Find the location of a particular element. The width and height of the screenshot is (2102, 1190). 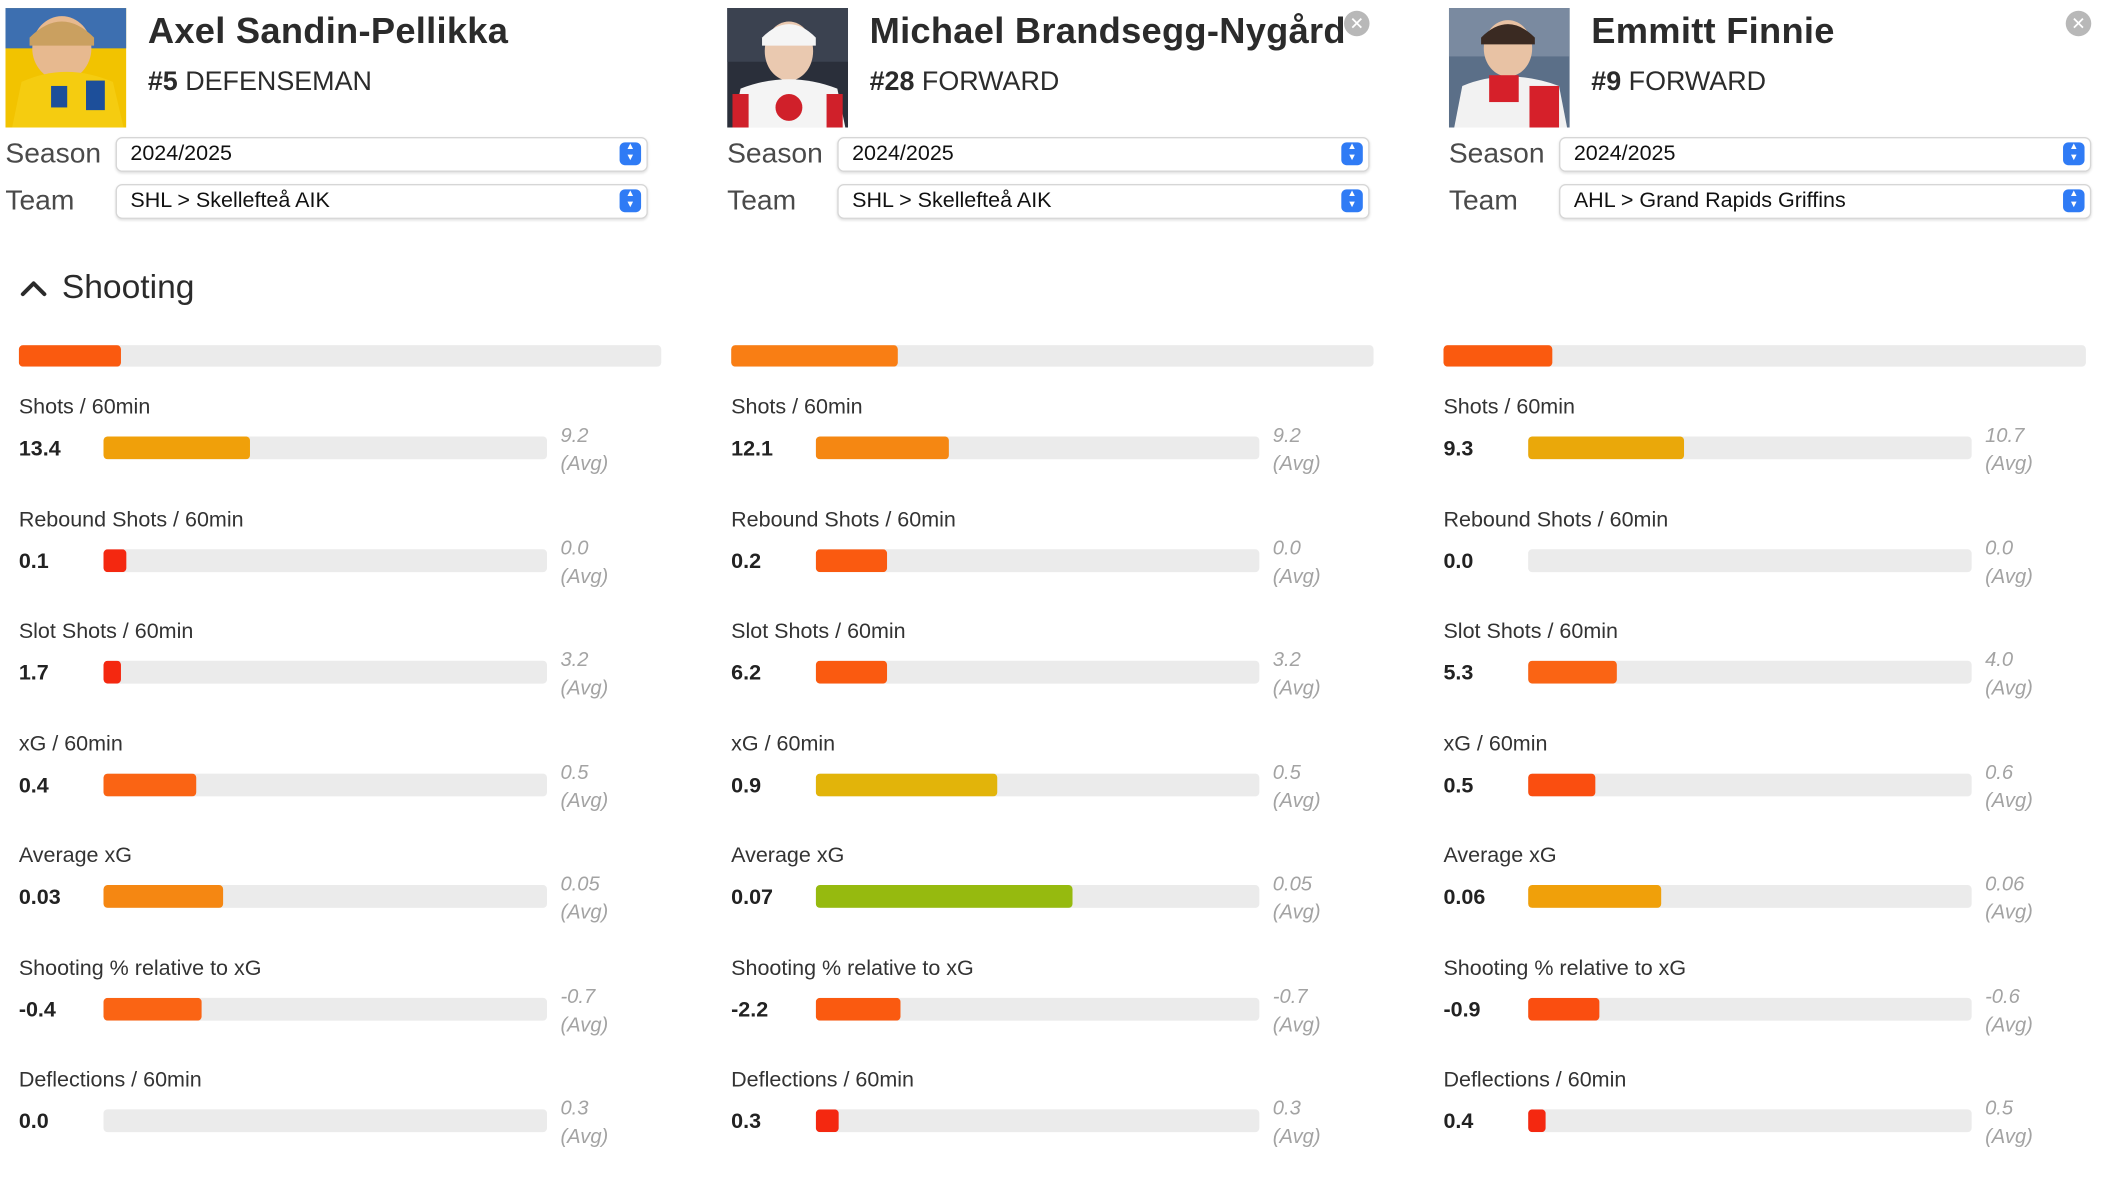

metric-row: Rebound Shots / 60min 0.2 0.0 (Avg) is located at coordinates (1053, 555).